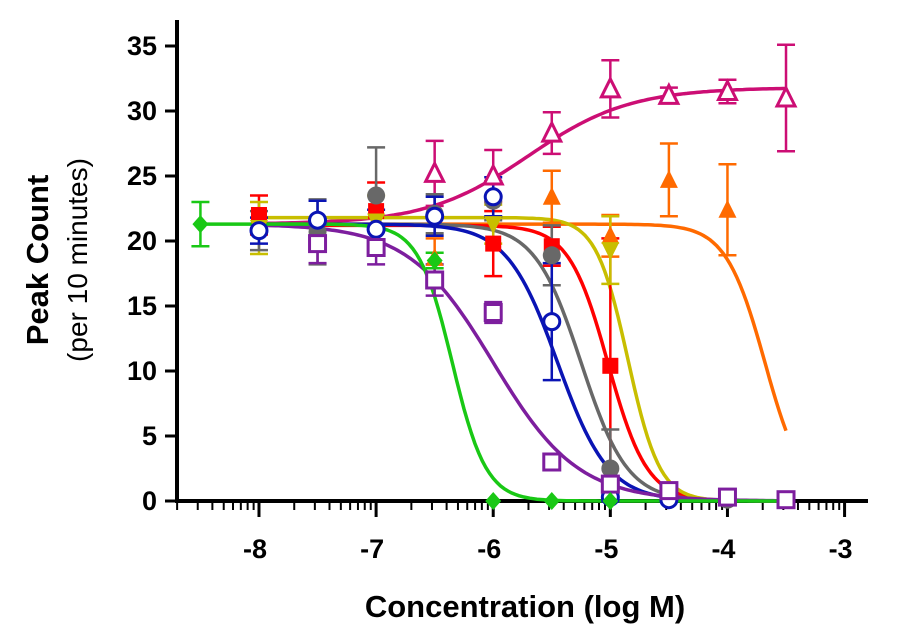  Describe the element at coordinates (489, 549) in the screenshot. I see `x-tick-label: -6` at that location.